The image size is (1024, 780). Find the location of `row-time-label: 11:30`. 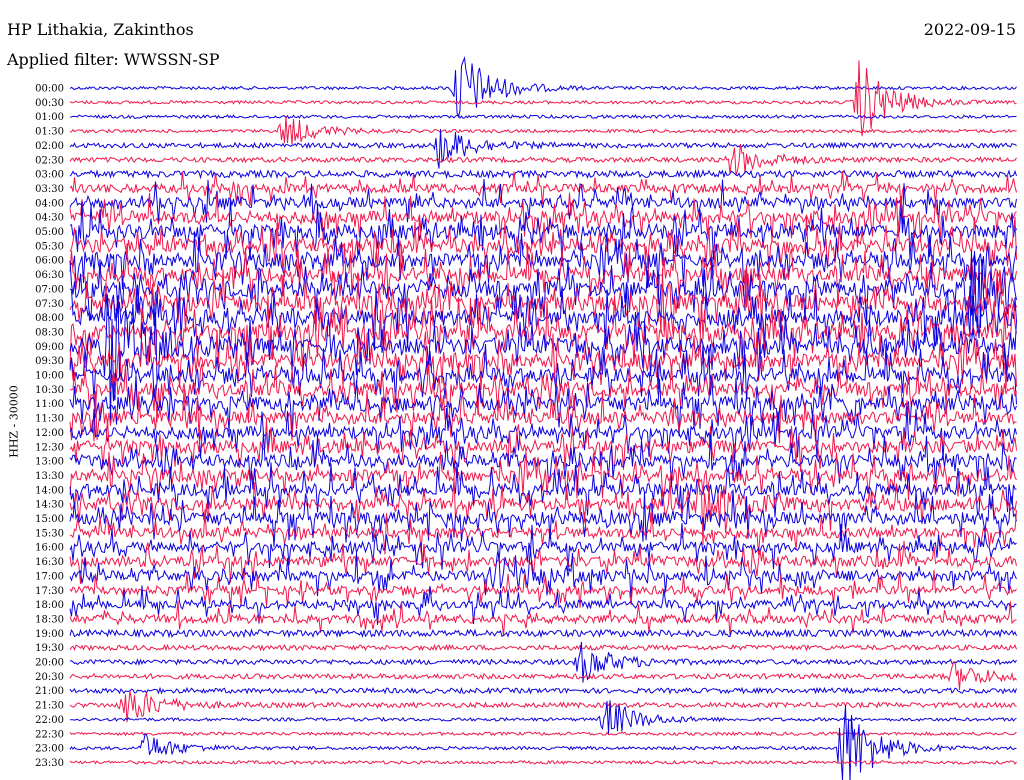

row-time-label: 11:30 is located at coordinates (49, 419).